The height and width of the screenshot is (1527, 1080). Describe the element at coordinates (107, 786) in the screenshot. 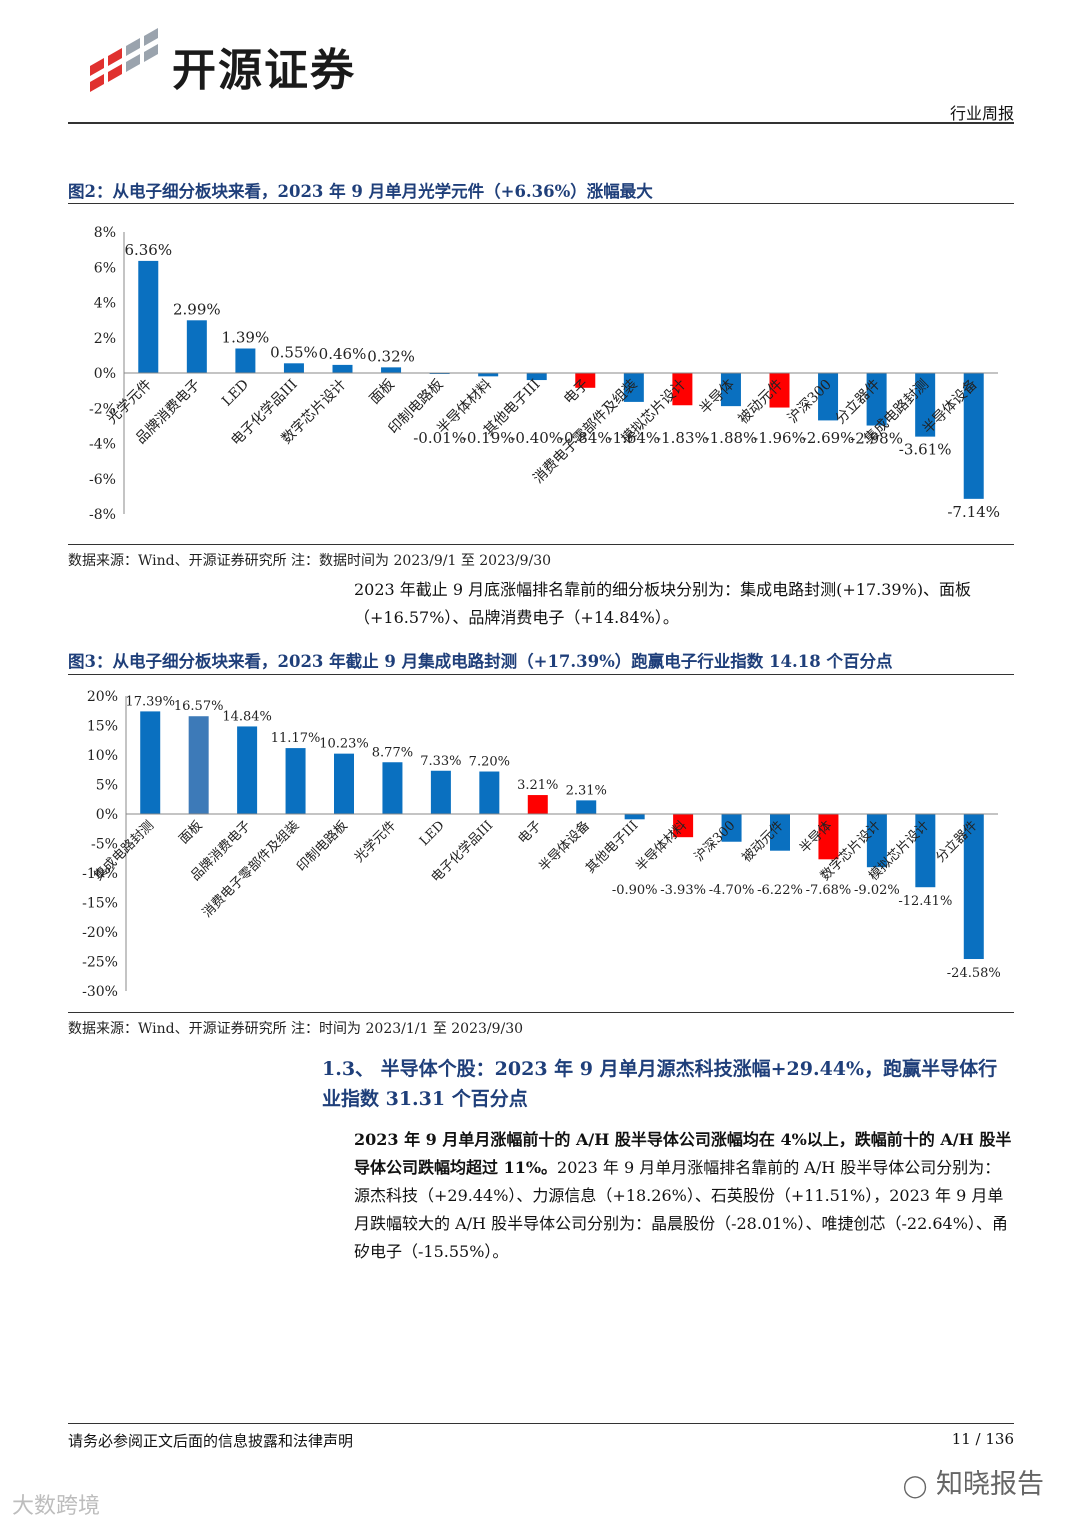

I see `y-tick-label: 5%` at that location.